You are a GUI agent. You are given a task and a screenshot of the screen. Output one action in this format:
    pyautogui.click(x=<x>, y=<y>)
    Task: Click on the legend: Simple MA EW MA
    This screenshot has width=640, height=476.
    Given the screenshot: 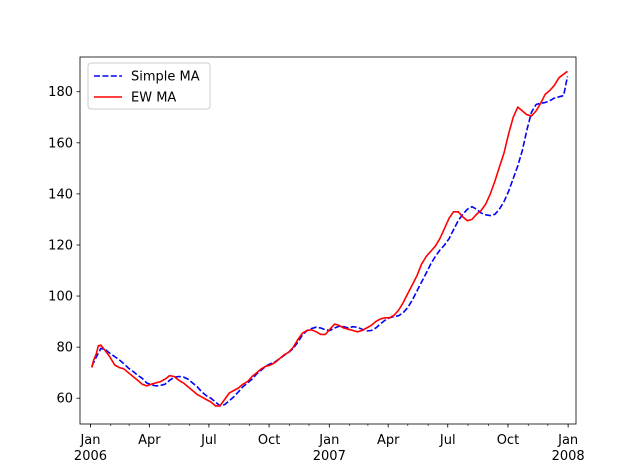 What is the action you would take?
    pyautogui.click(x=149, y=86)
    